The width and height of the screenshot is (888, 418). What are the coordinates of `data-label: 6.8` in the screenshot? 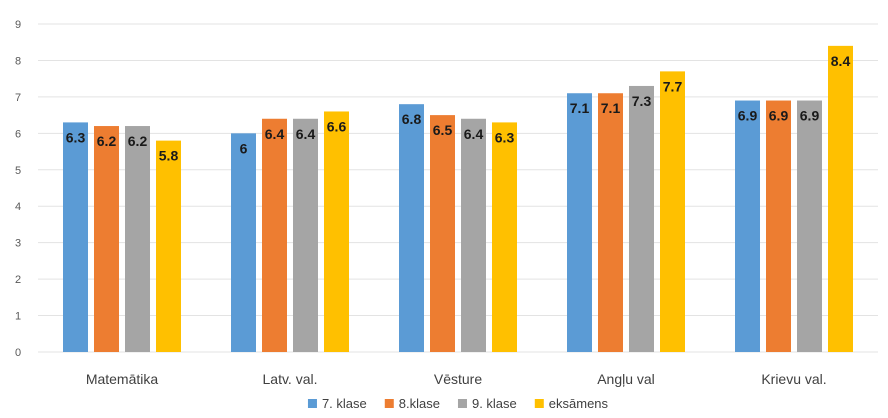 It's located at (412, 119).